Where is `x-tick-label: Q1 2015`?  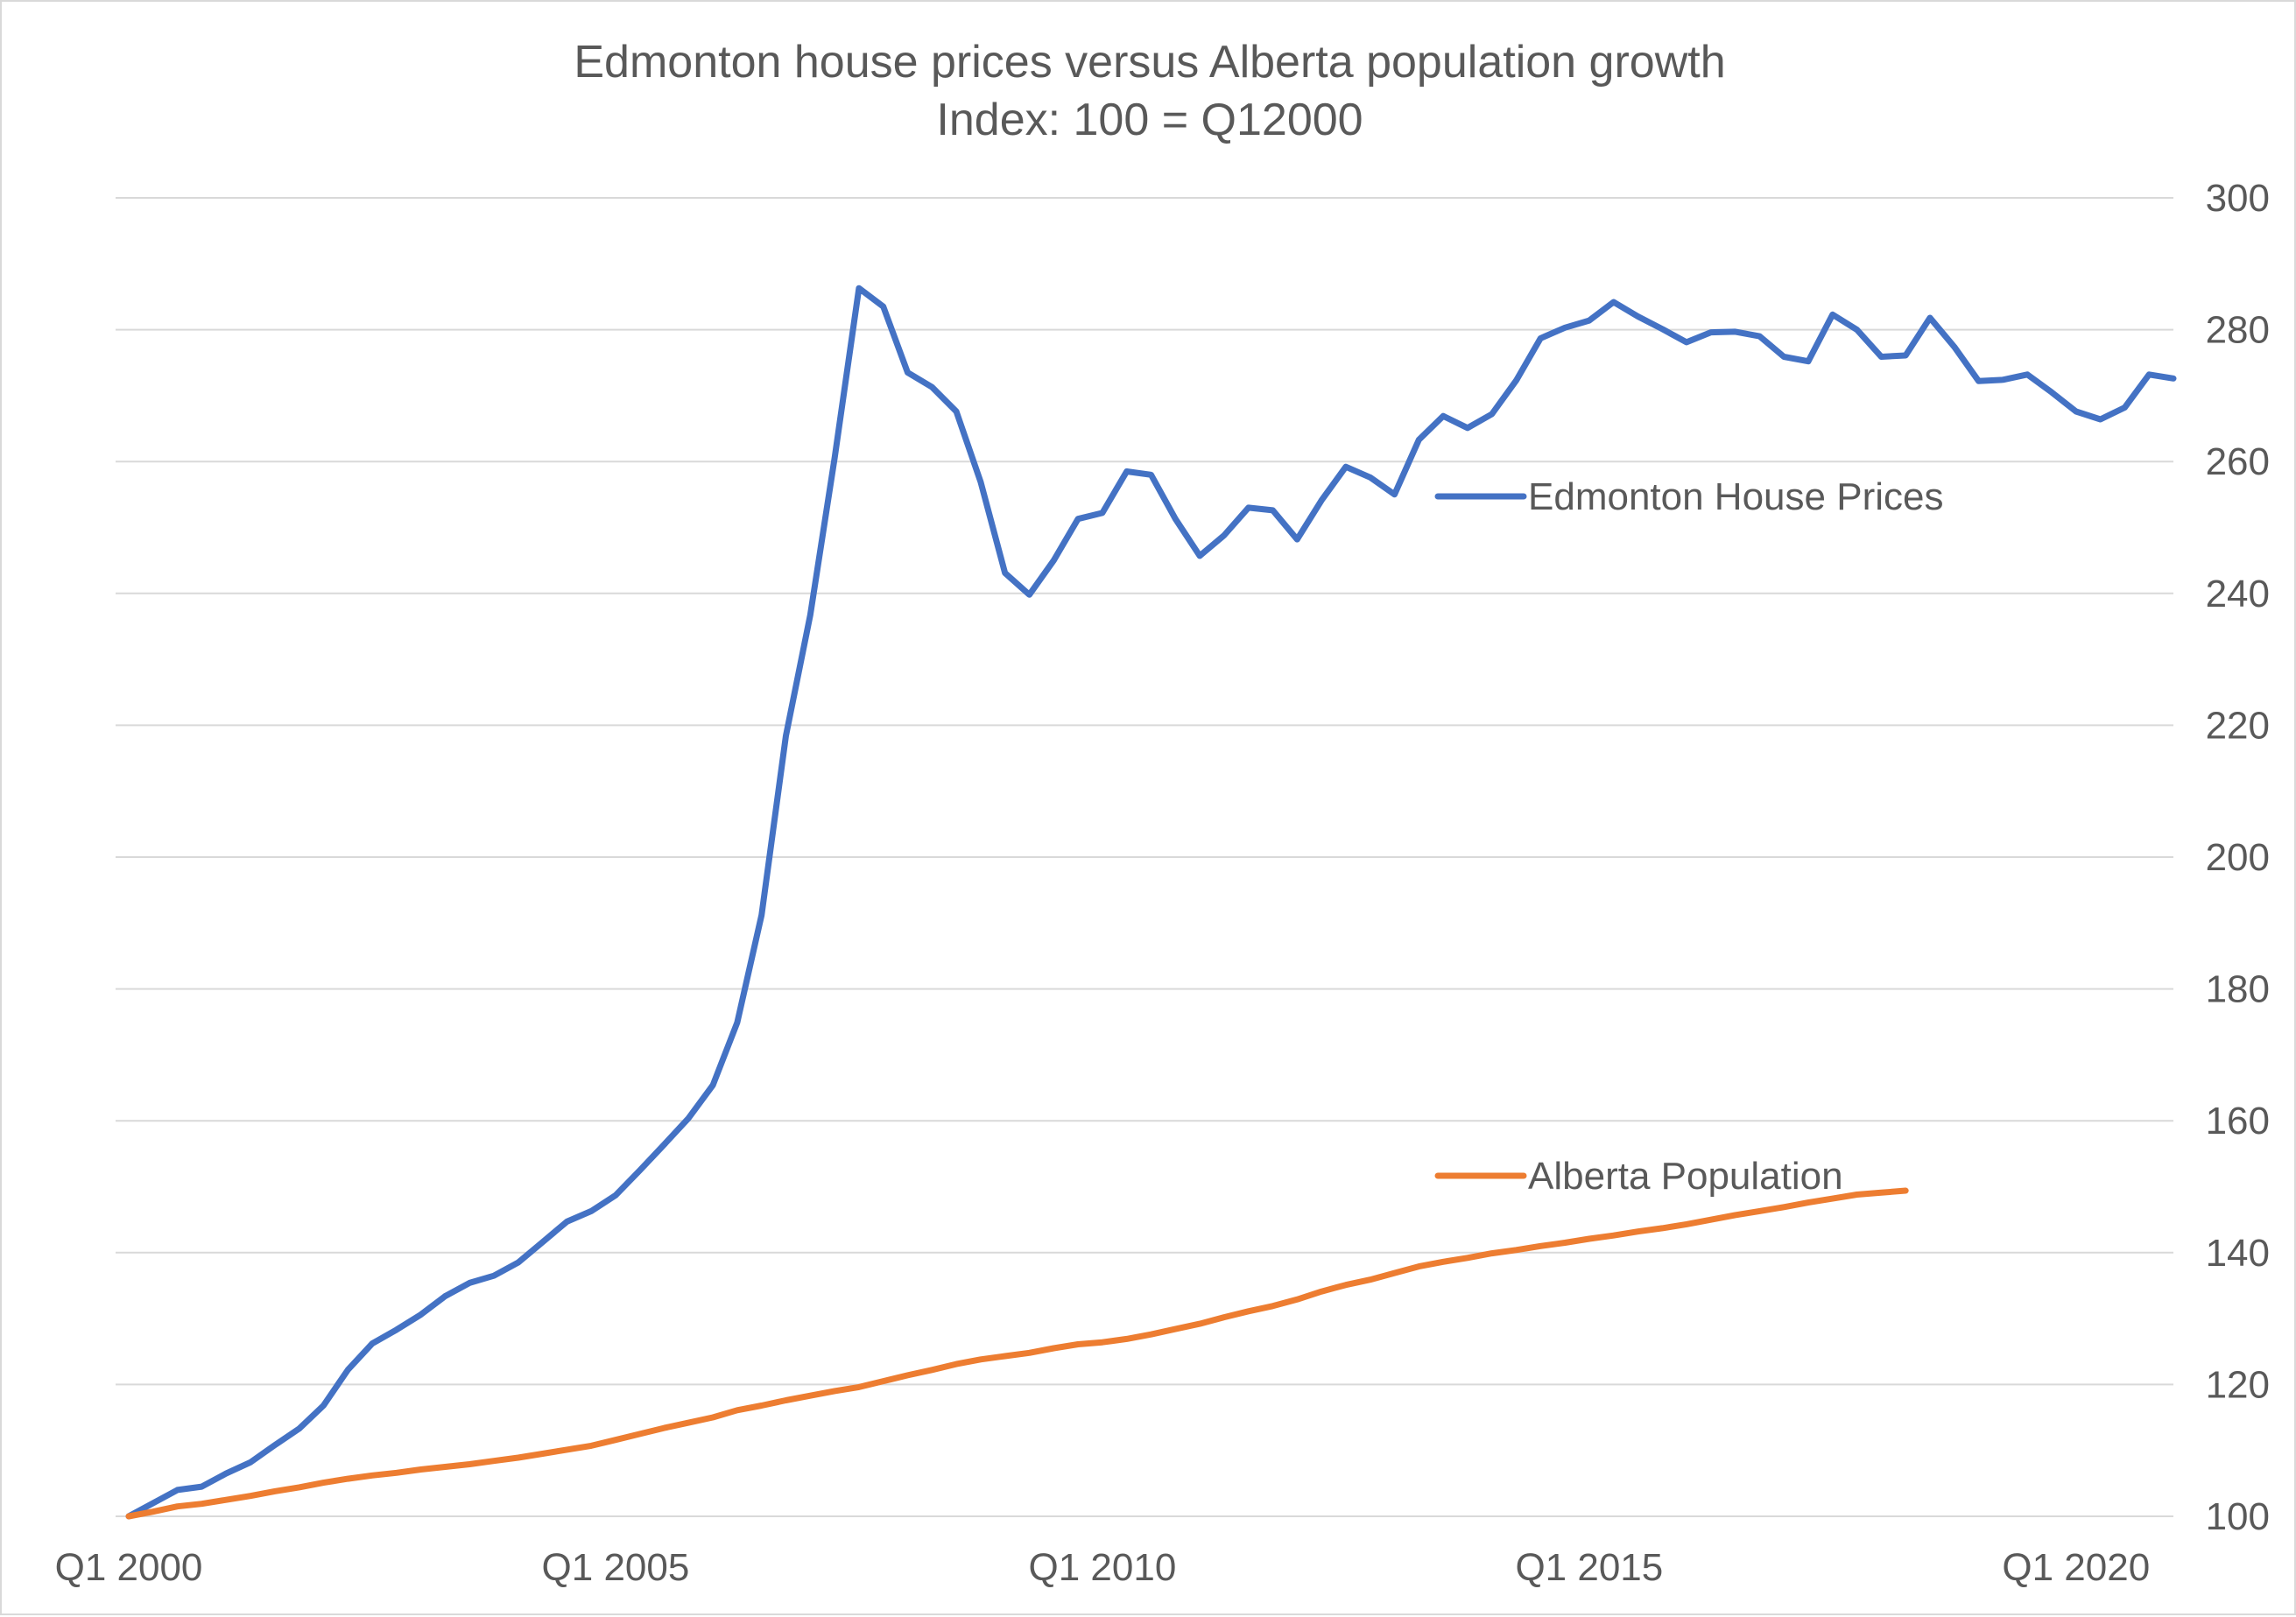 x-tick-label: Q1 2015 is located at coordinates (1589, 1567).